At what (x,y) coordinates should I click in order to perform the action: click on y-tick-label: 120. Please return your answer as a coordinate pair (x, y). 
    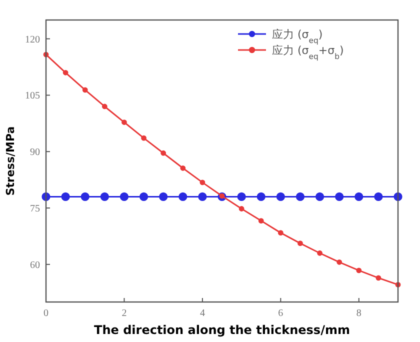
    Looking at the image, I should click on (32, 40).